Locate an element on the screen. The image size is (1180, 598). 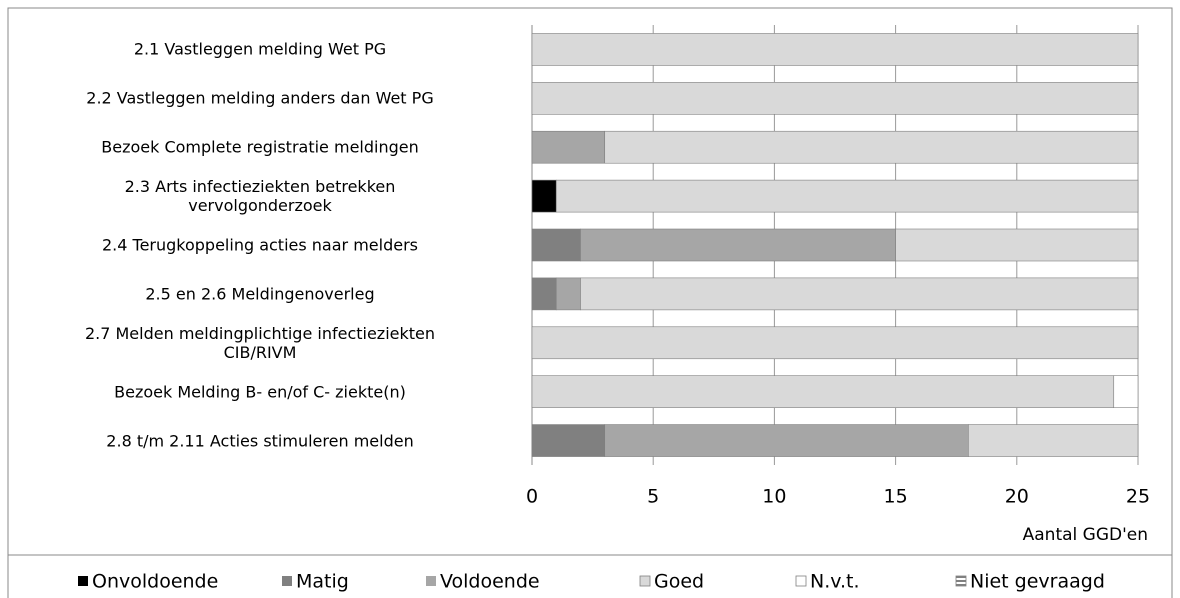
legend-label: Matig is located at coordinates (322, 582).